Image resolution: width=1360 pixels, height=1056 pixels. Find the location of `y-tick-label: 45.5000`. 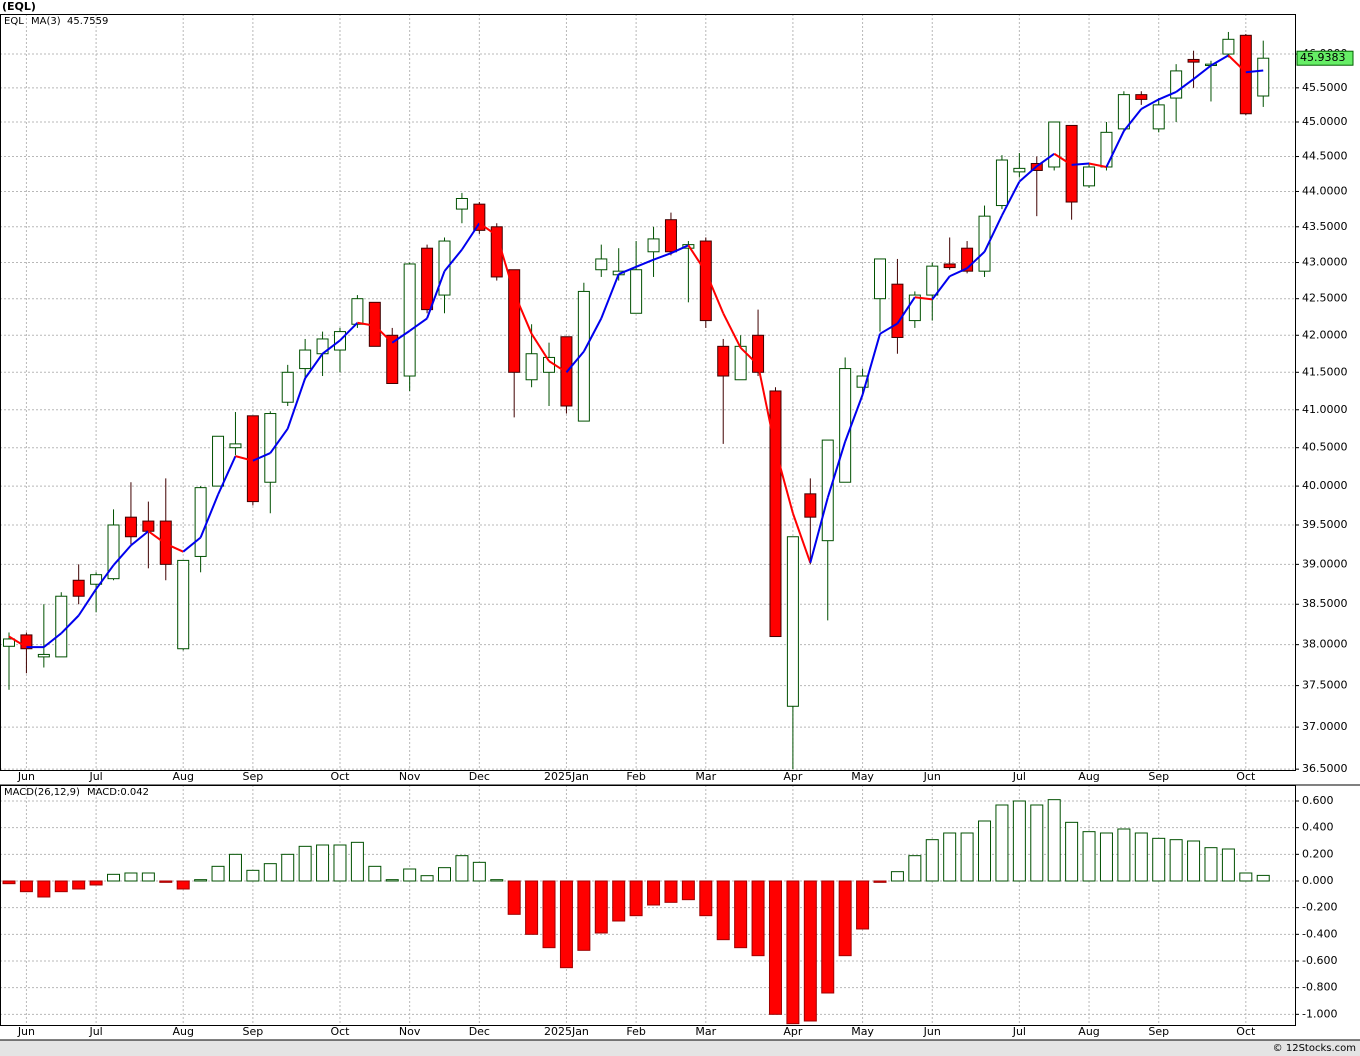

y-tick-label: 45.5000 is located at coordinates (1325, 87).